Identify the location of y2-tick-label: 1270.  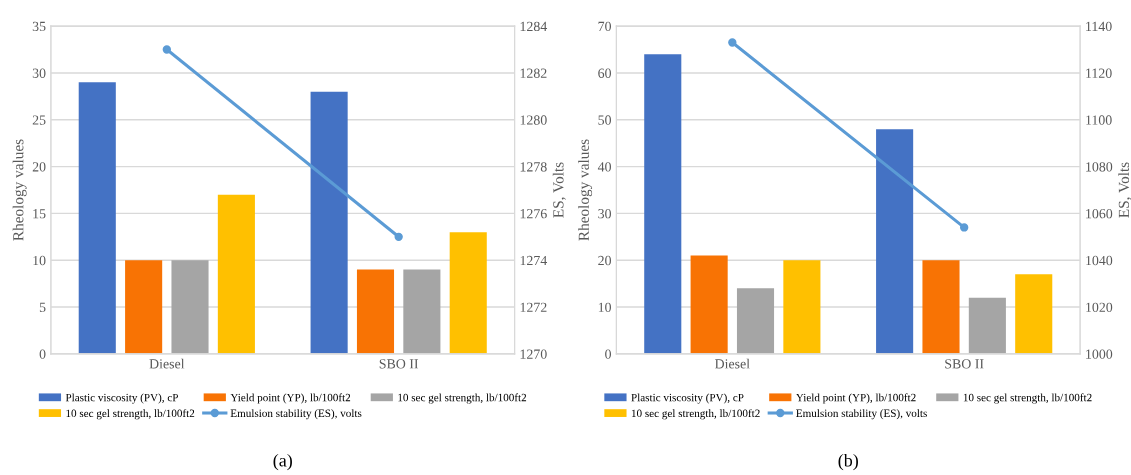
(533, 354).